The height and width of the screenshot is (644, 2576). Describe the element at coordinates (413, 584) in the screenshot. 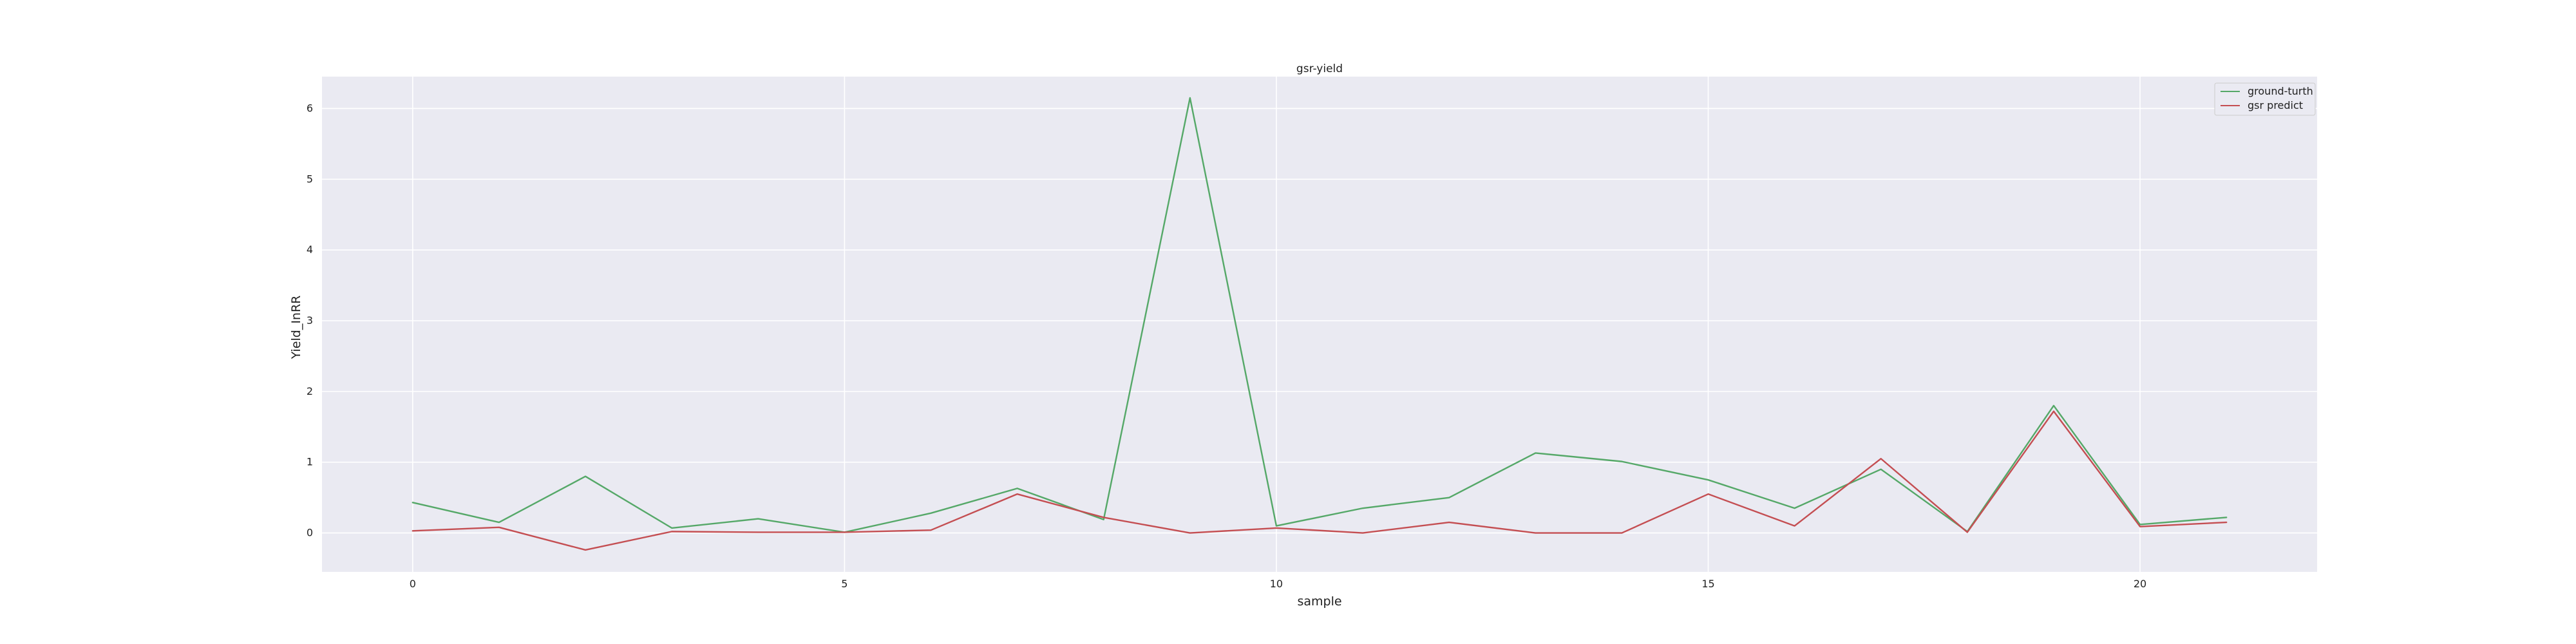

I see `x-tick-label: 0` at that location.